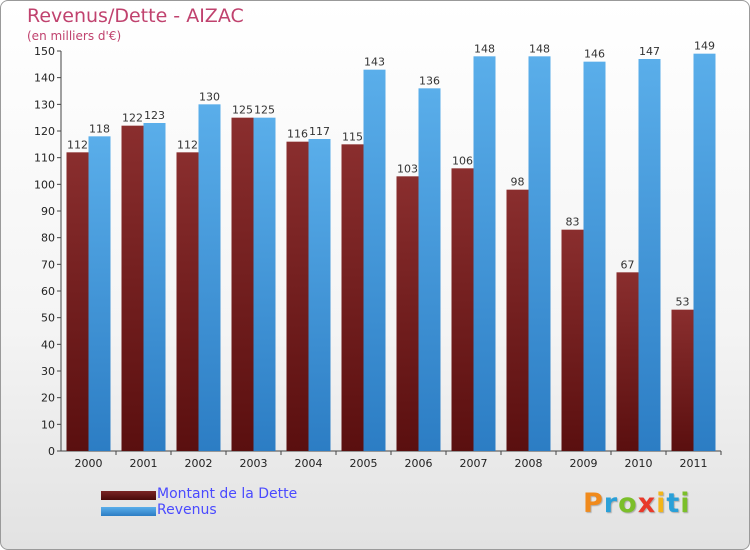 This screenshot has height=550, width=750. I want to click on data-label-dette: 115, so click(352, 136).